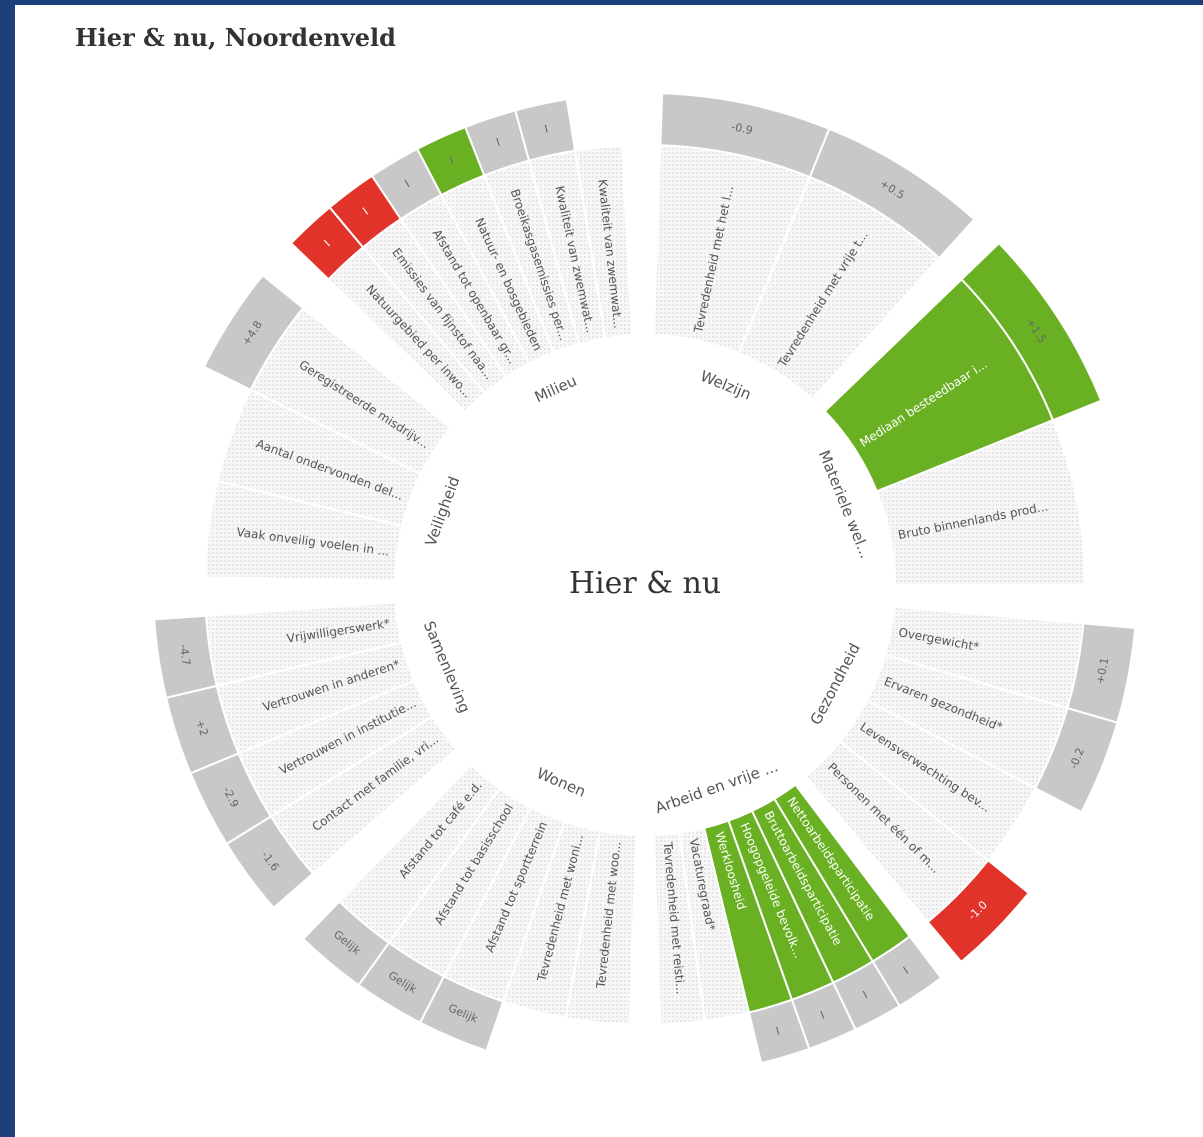  I want to click on sector-label: Wonen, so click(561, 782).